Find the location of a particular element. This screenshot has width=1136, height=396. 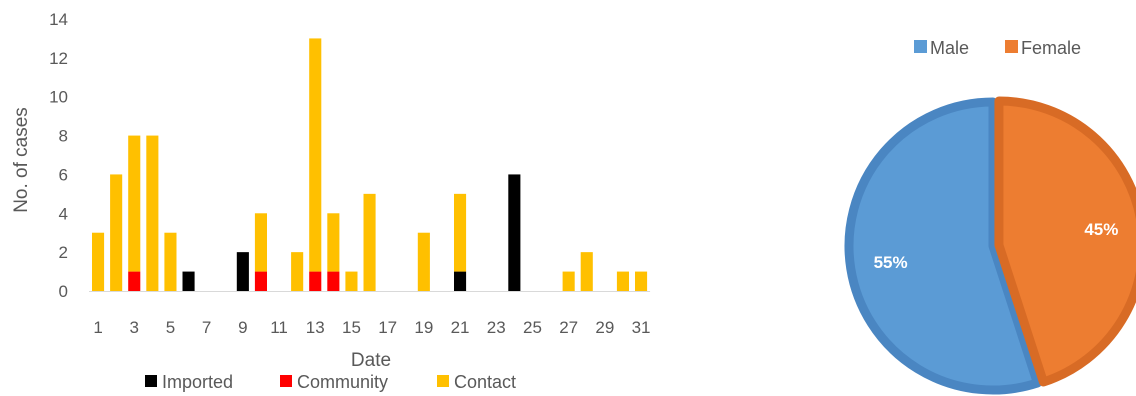

y-axis-title: No. of cases is located at coordinates (21, 160).